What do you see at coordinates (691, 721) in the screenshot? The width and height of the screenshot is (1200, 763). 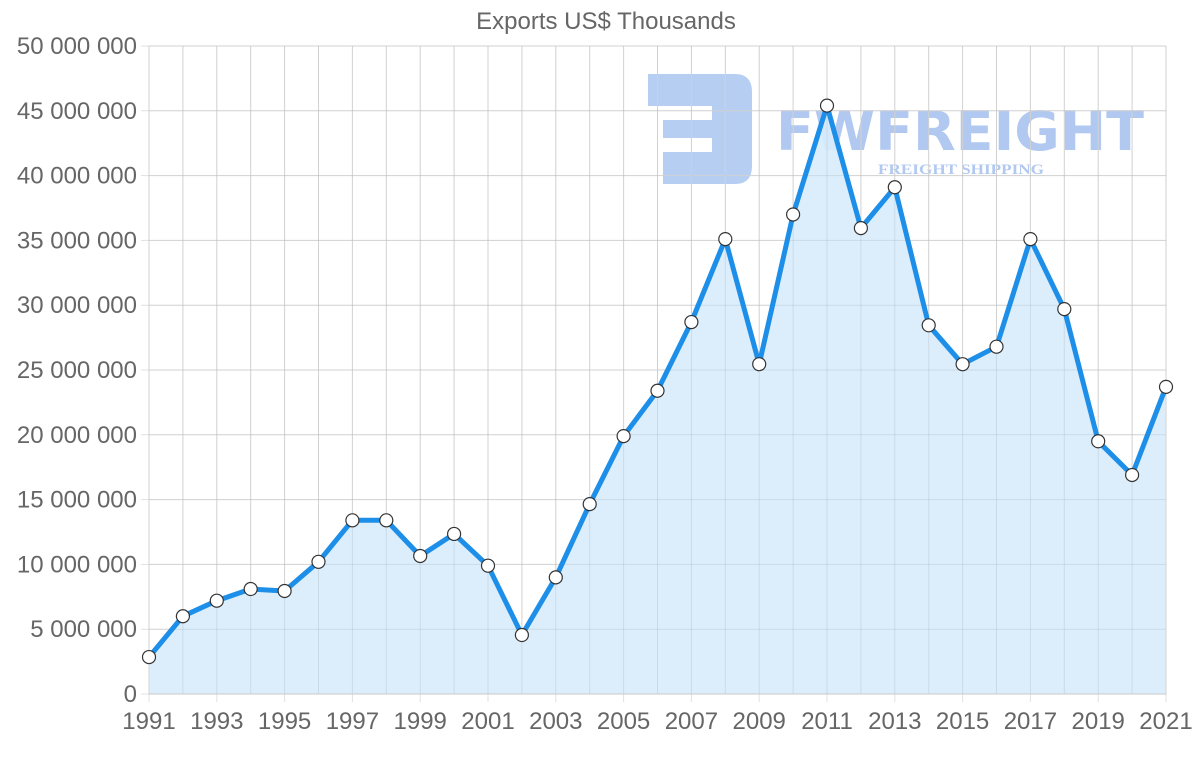 I see `x-tick-label: 2007` at bounding box center [691, 721].